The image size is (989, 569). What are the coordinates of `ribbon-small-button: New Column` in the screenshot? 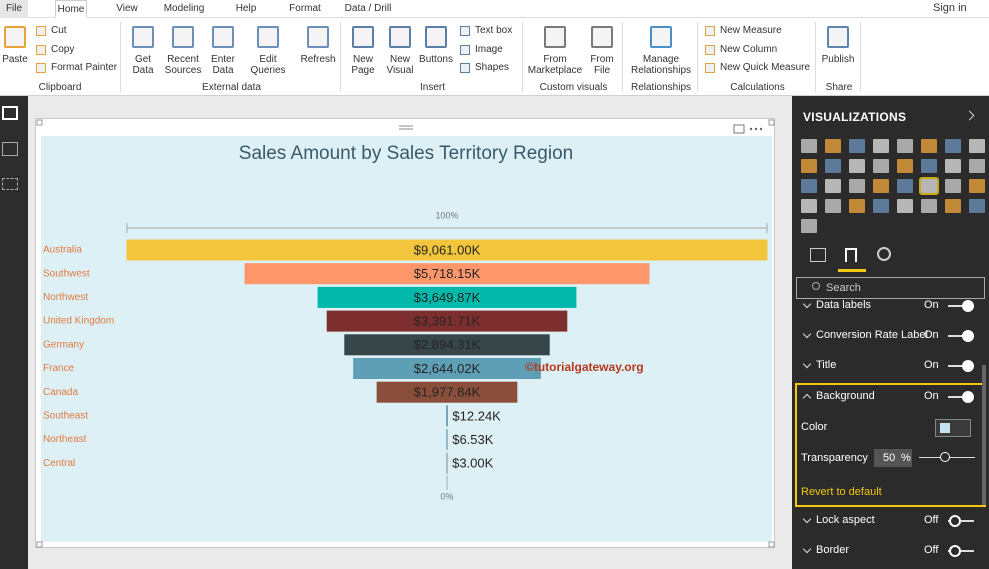 It's located at (749, 49).